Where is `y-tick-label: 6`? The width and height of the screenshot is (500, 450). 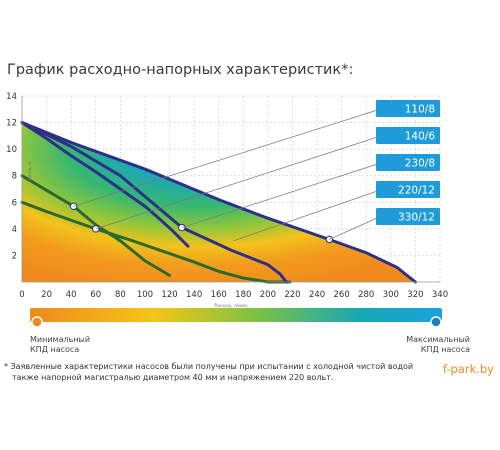
y-tick-label: 6 is located at coordinates (14, 203).